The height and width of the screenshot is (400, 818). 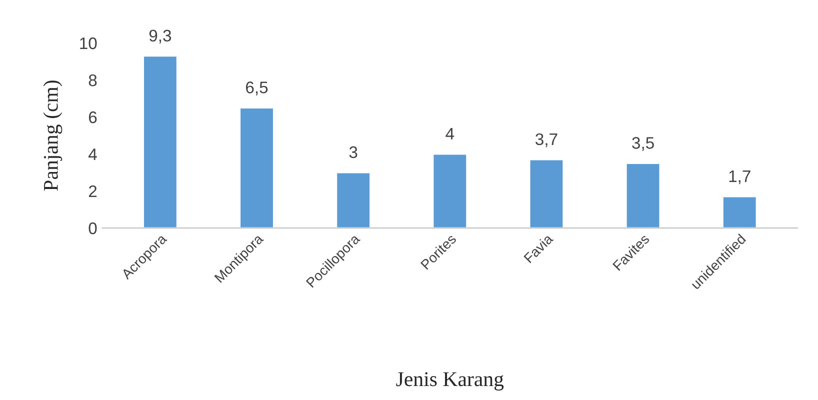 What do you see at coordinates (160, 37) in the screenshot?
I see `data-label: 9,3` at bounding box center [160, 37].